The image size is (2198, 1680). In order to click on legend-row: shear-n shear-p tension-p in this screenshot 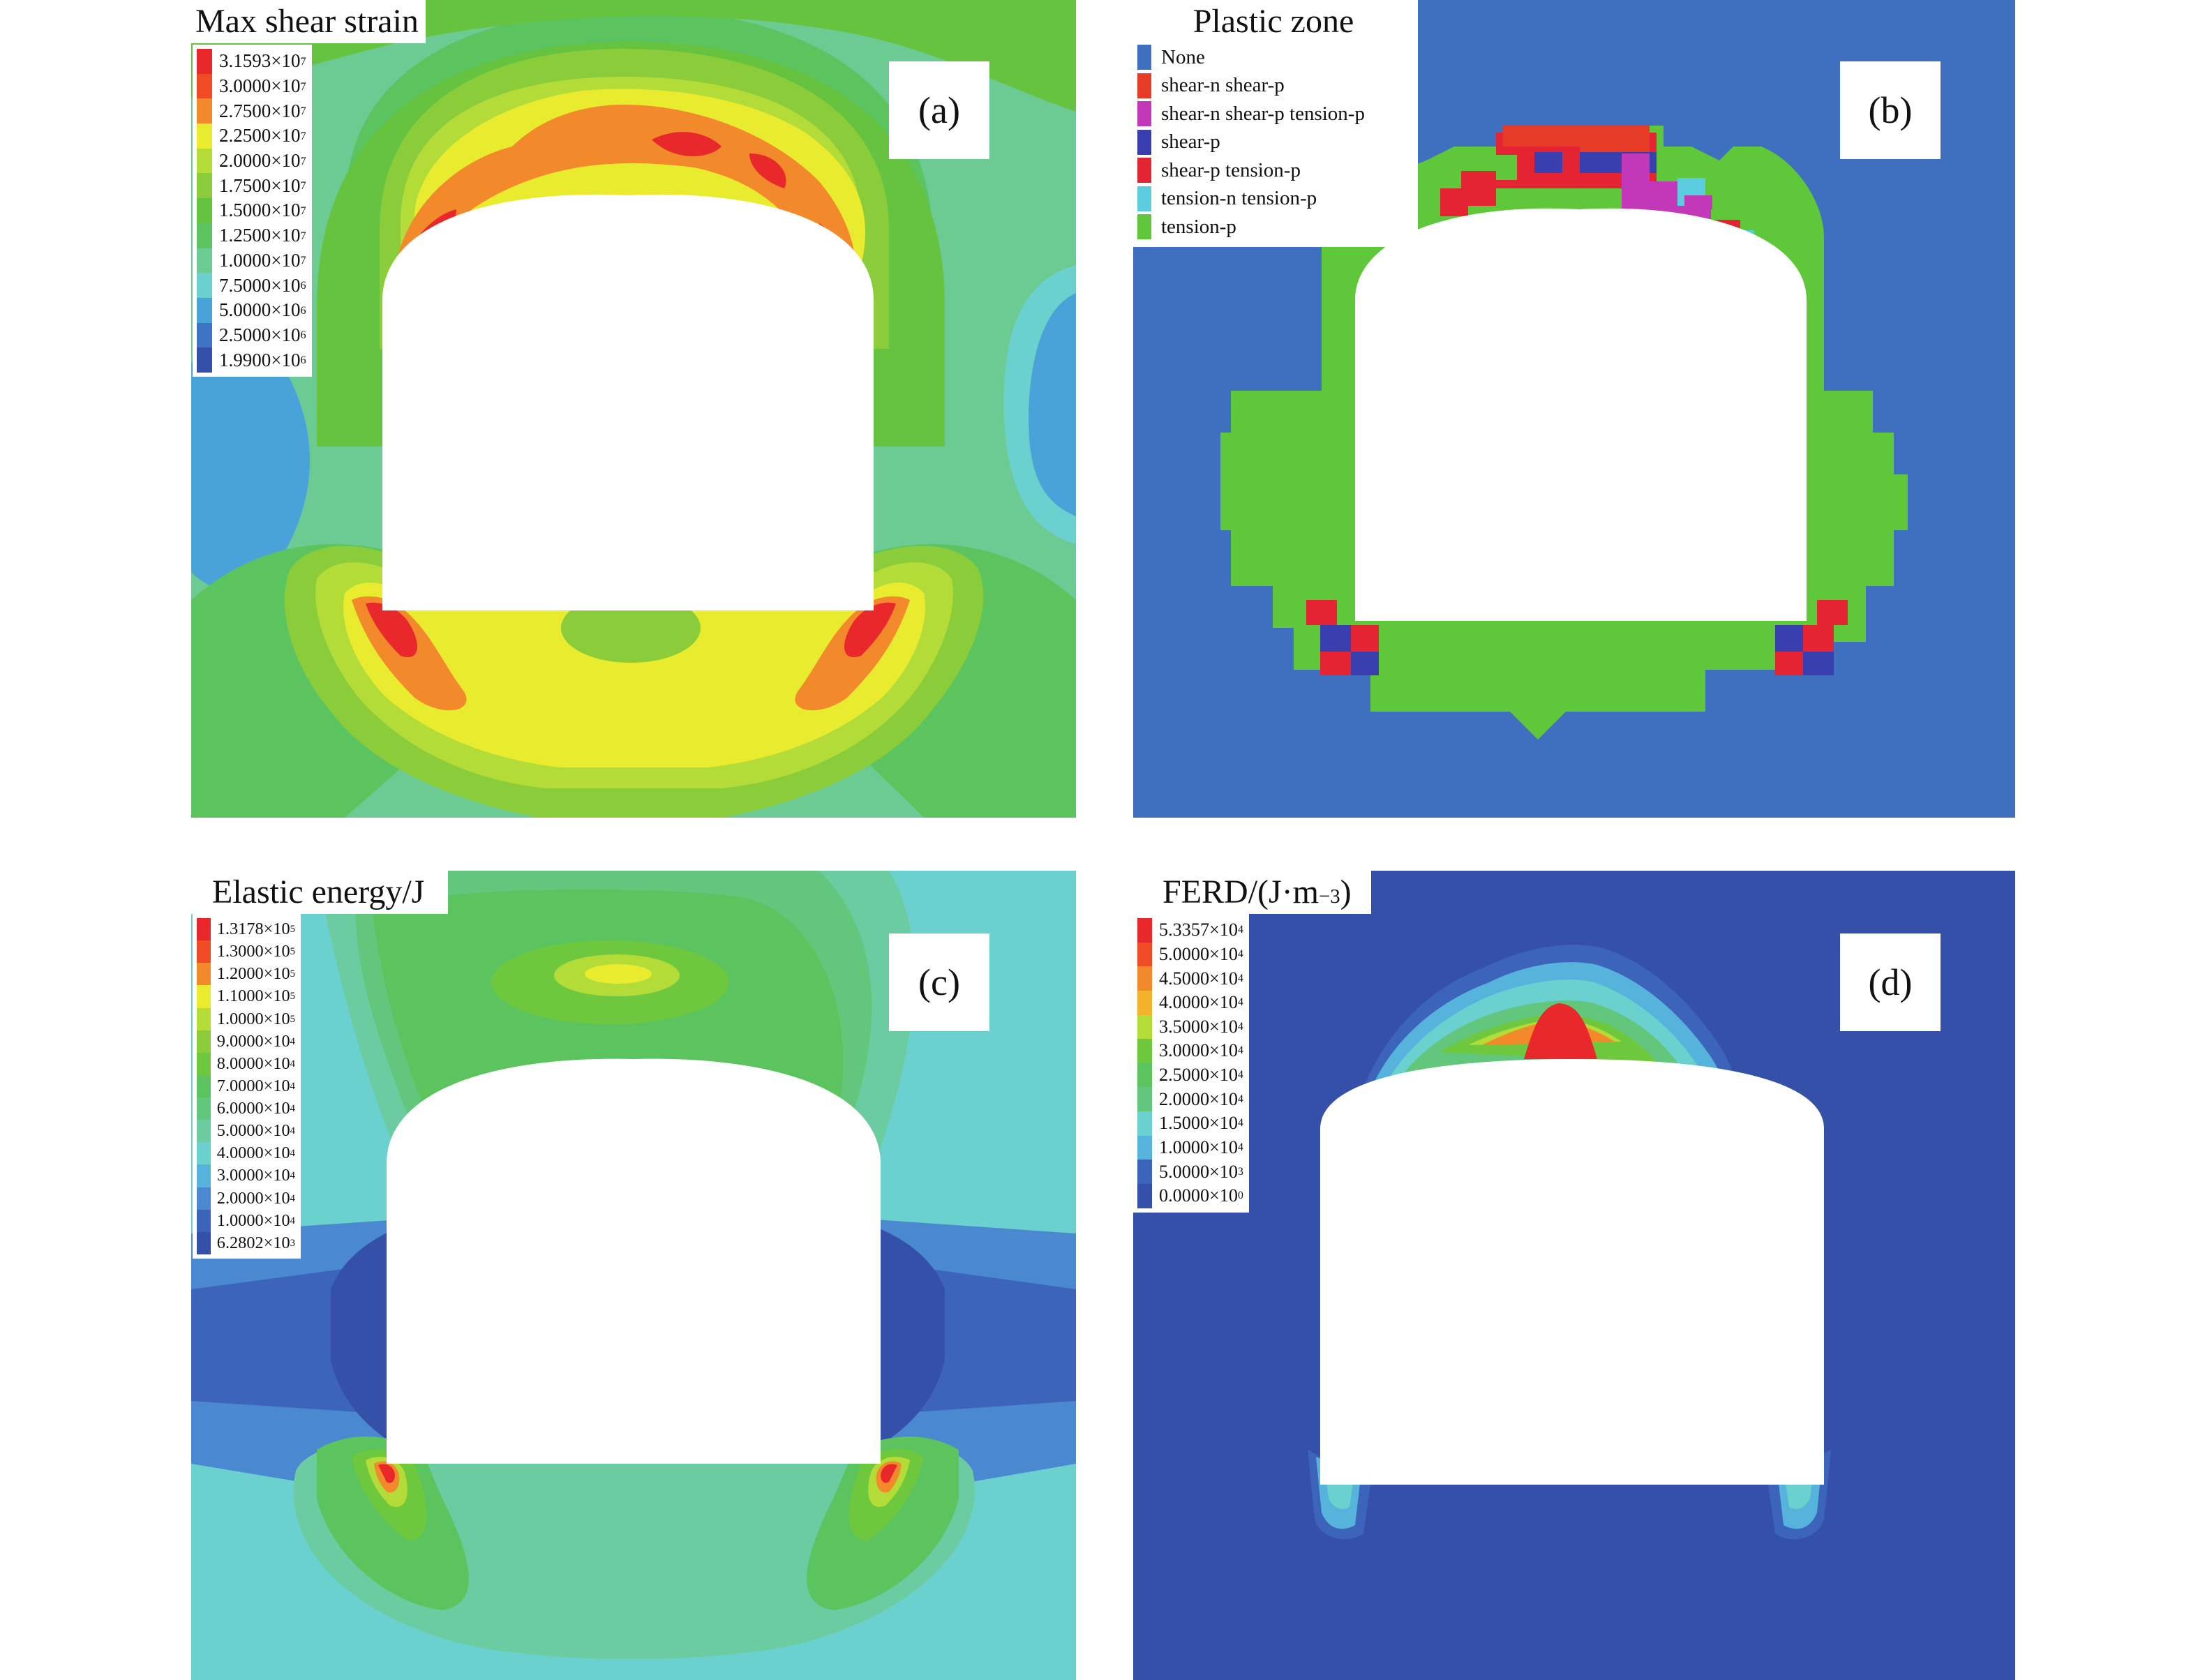, I will do `click(1273, 114)`.